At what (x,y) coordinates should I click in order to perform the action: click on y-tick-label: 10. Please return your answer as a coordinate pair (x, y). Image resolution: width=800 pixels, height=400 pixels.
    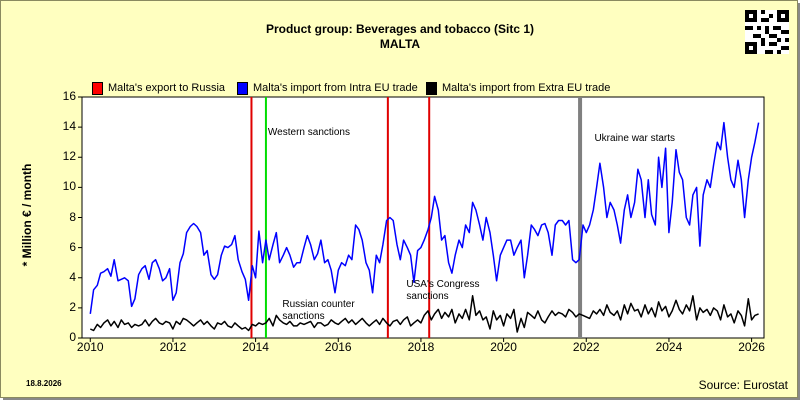
    Looking at the image, I should click on (69, 186).